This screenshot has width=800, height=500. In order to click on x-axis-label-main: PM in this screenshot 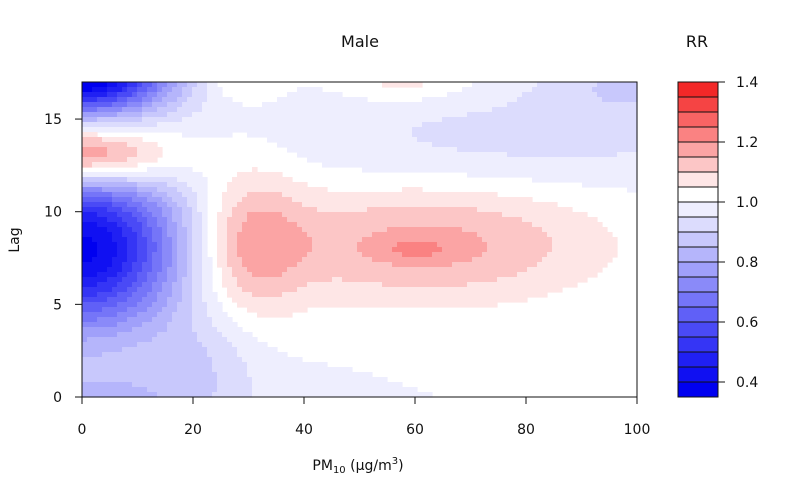, I will do `click(322, 466)`.